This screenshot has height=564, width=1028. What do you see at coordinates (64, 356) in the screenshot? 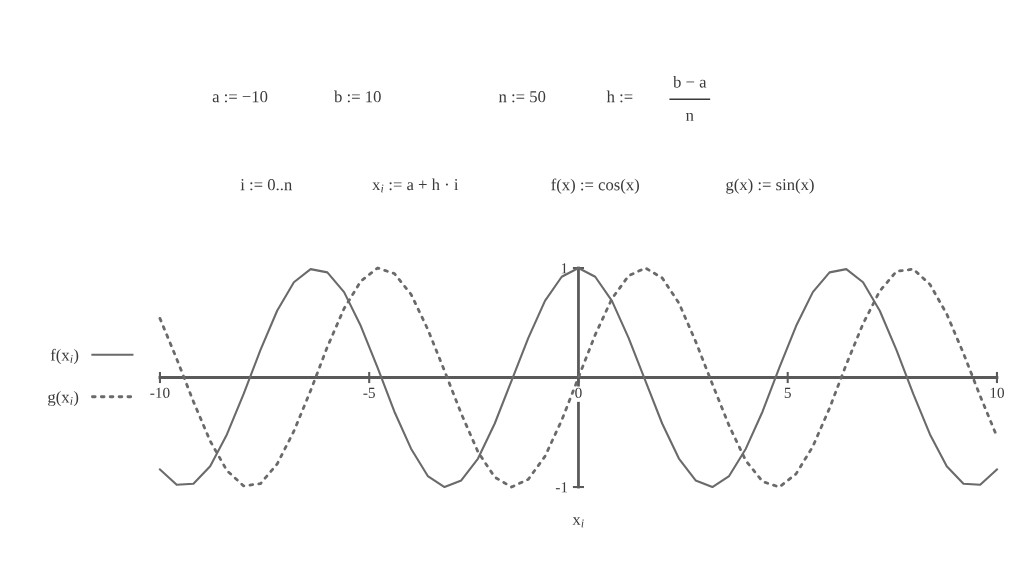
I see `legend-label: f(x$_{i}$)` at bounding box center [64, 356].